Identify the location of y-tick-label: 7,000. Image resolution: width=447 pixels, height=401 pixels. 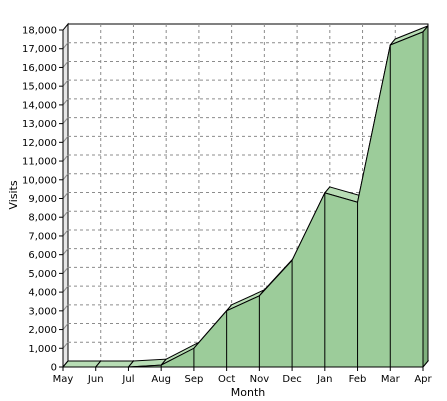
(42, 236).